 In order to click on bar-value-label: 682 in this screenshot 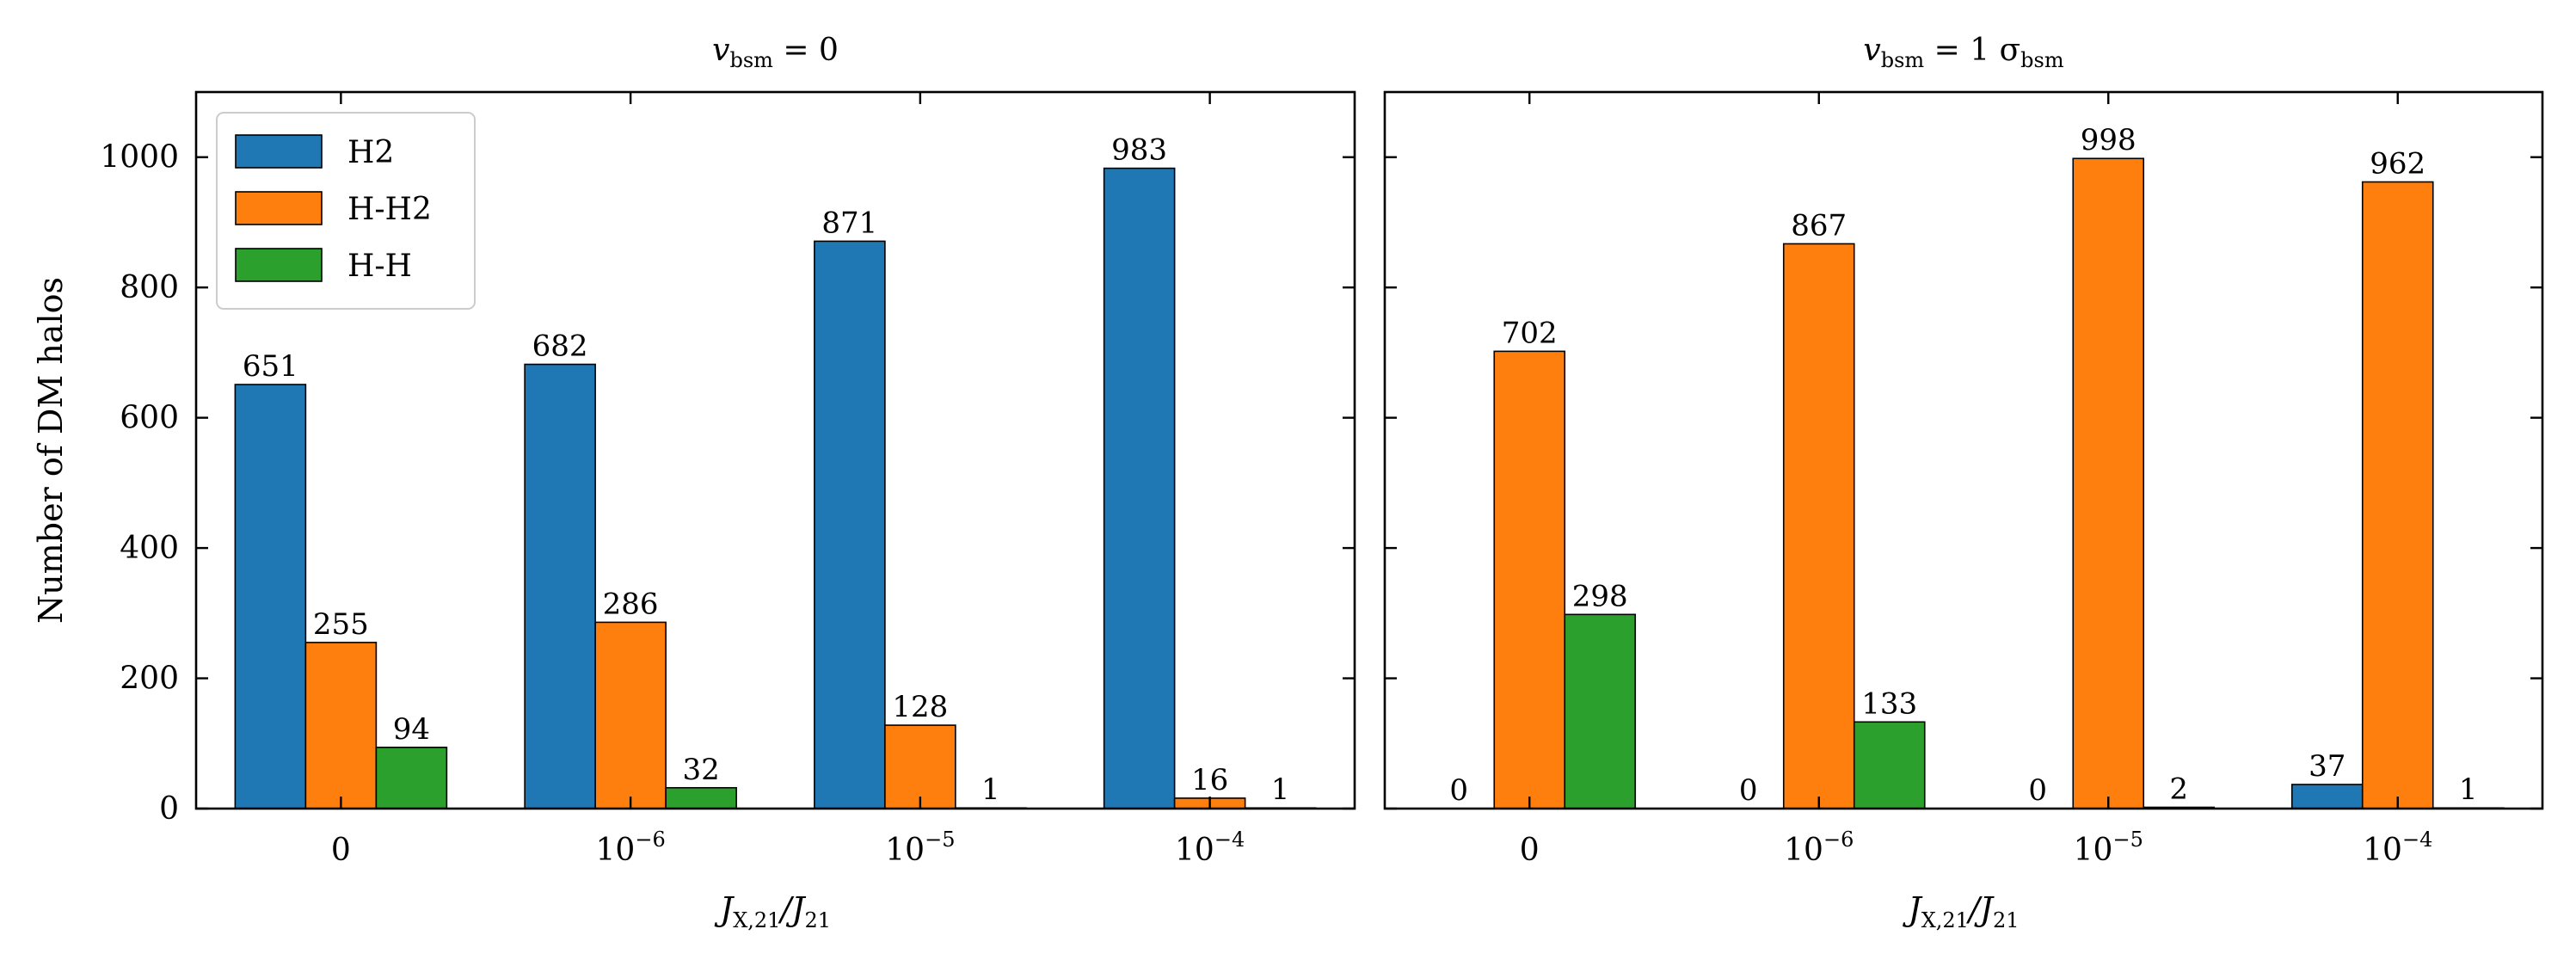, I will do `click(560, 347)`.